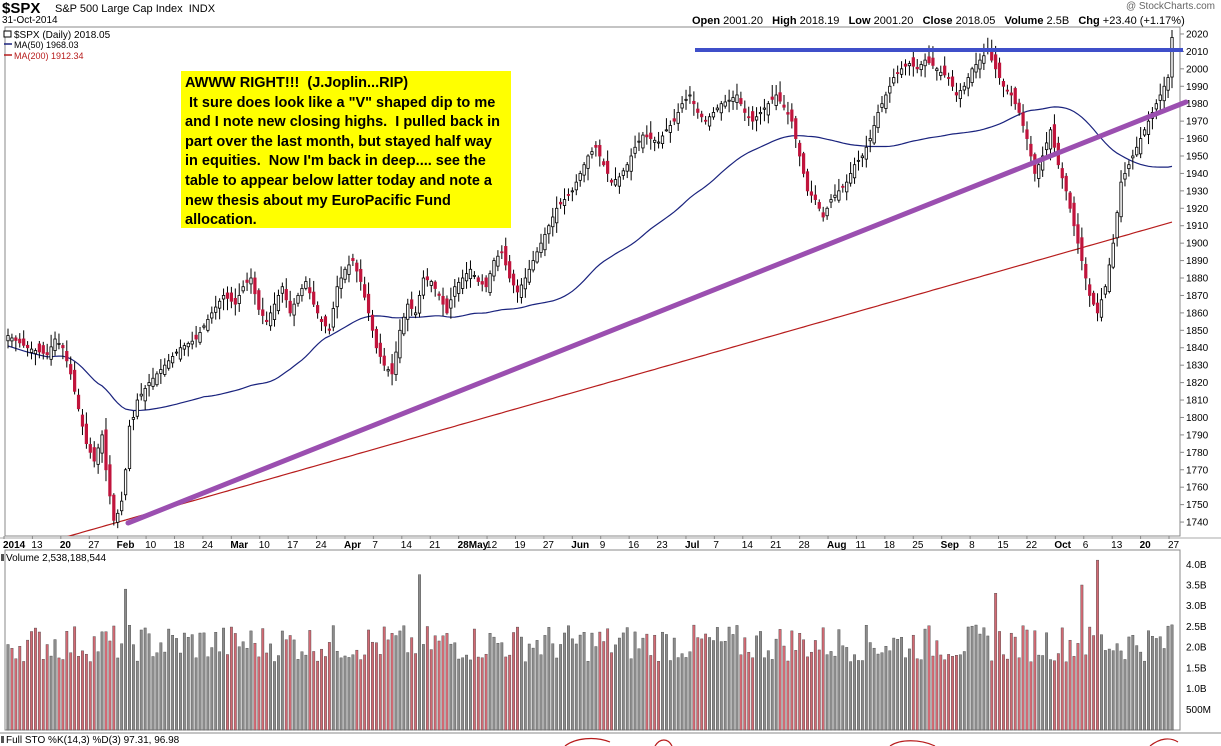  What do you see at coordinates (1196, 606) in the screenshot?
I see `volume-tick-label: 3.0B` at bounding box center [1196, 606].